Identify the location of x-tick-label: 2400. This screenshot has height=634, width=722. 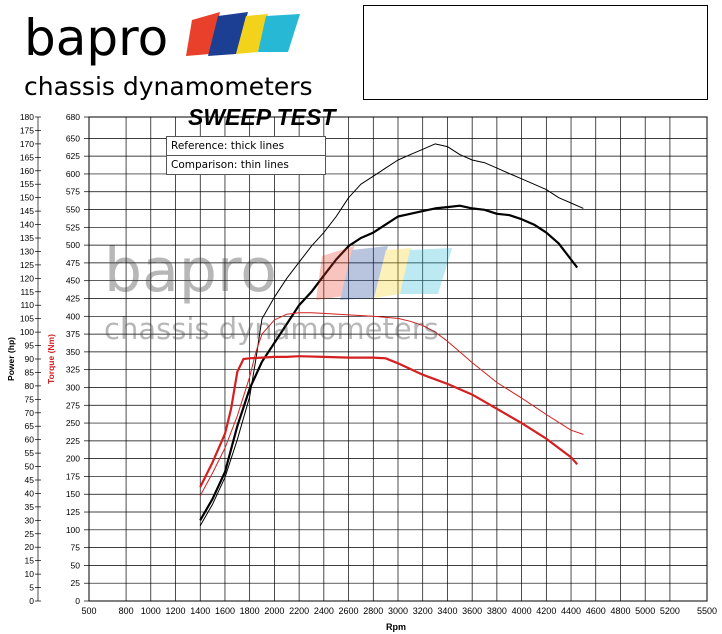
(324, 611).